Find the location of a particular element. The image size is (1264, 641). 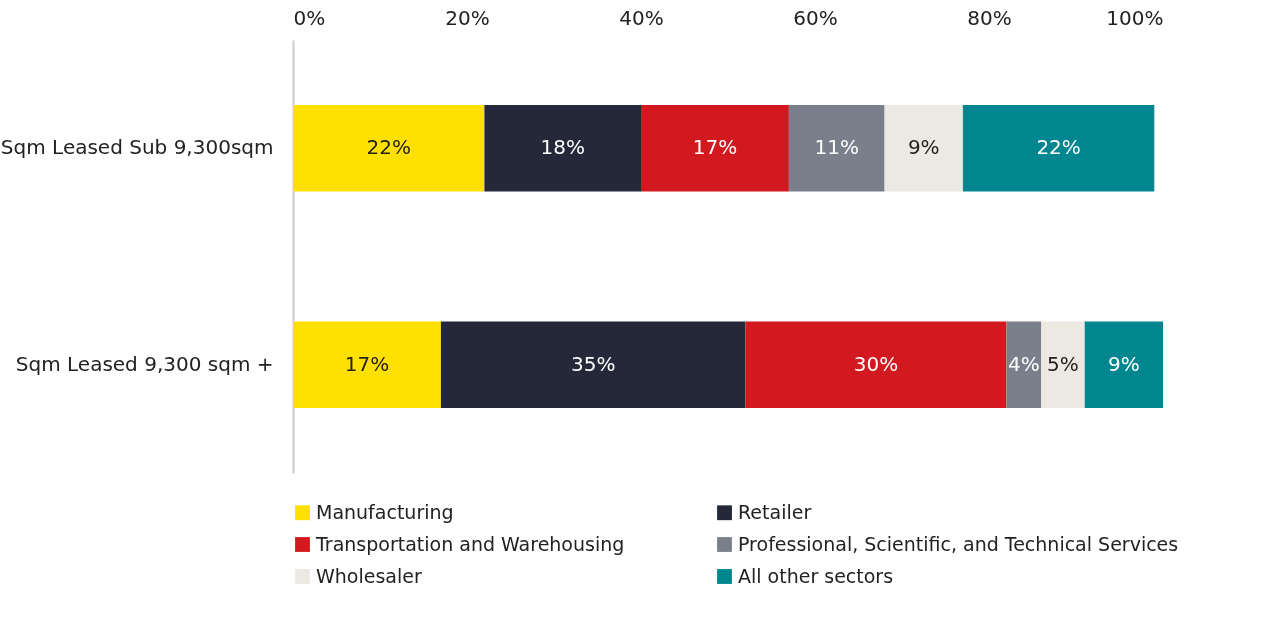

y-tick-label: Sqm Leased 9,300 sqm + is located at coordinates (144, 363).